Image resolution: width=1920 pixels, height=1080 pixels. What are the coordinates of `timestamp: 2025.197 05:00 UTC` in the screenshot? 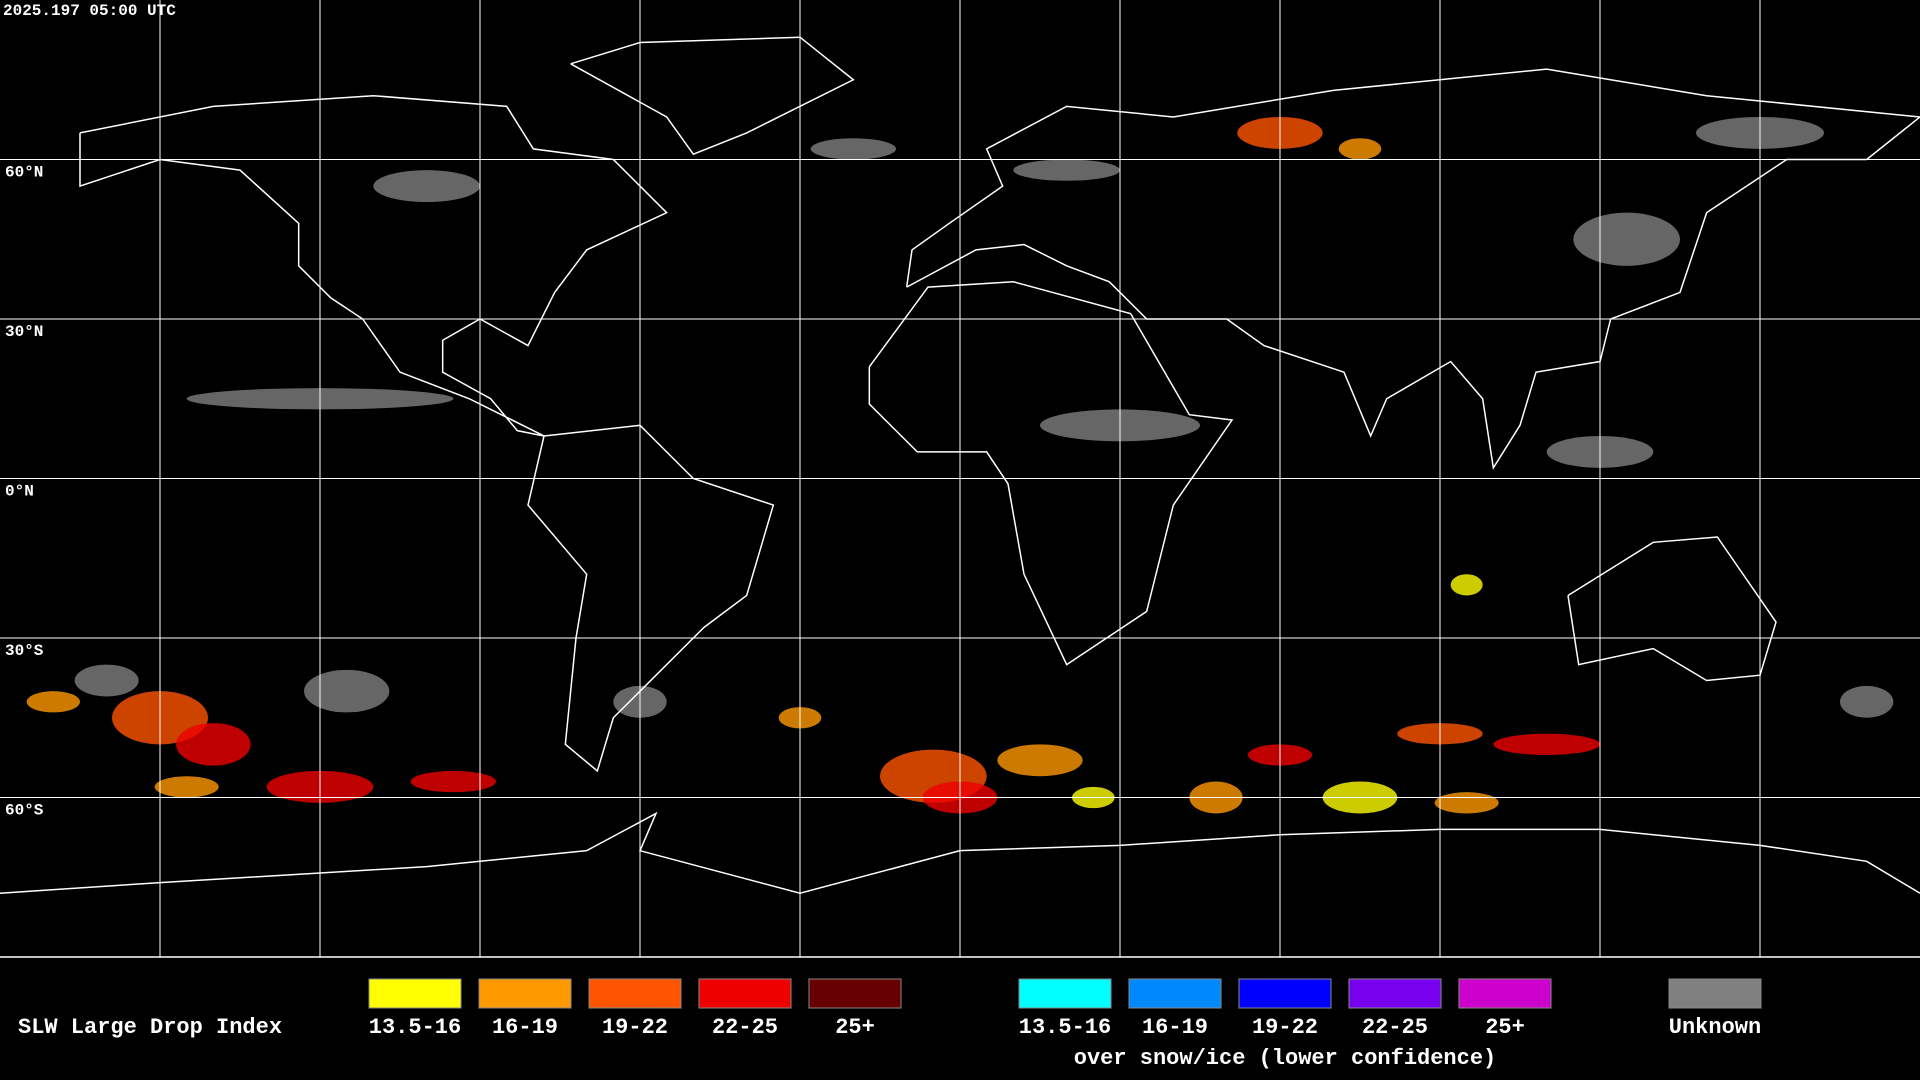 It's located at (89, 11).